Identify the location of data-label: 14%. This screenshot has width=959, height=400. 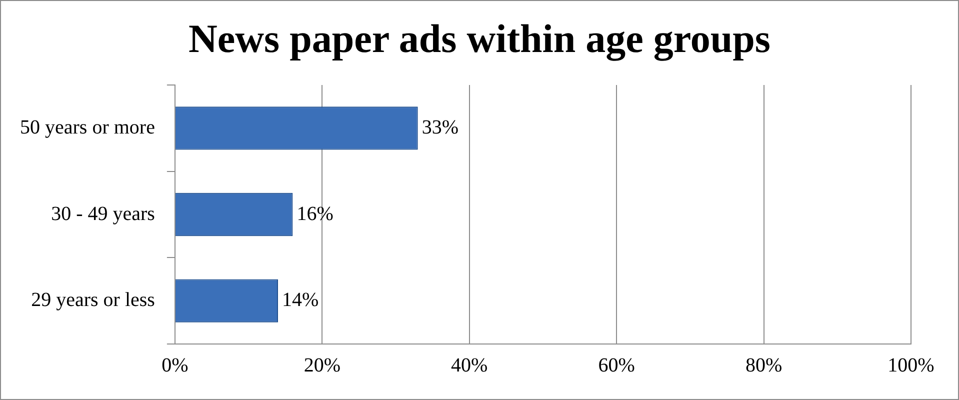
(300, 300).